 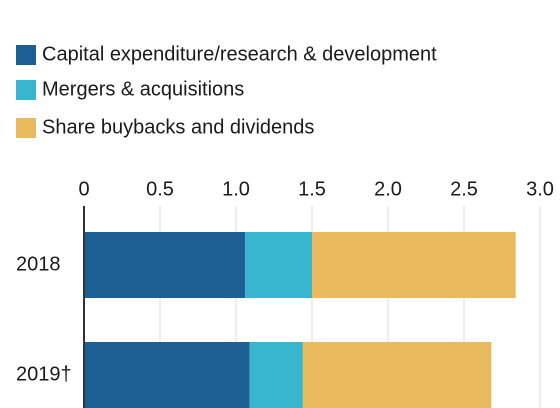 What do you see at coordinates (464, 189) in the screenshot?
I see `x-tick-label: 2.5` at bounding box center [464, 189].